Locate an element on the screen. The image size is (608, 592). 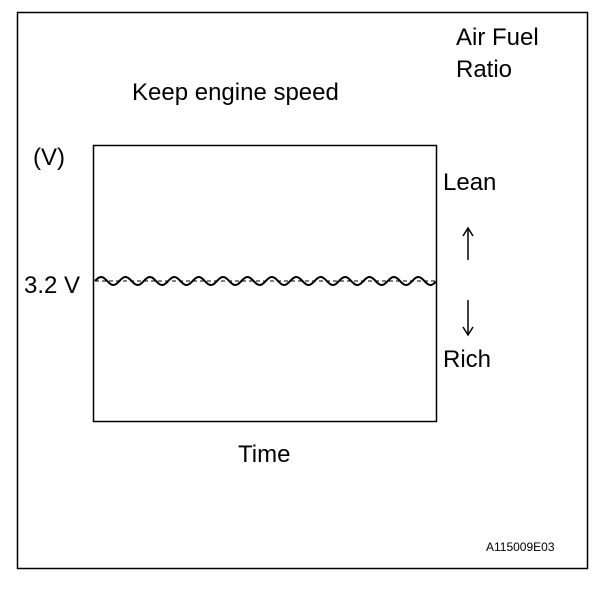
y-unit: (V) is located at coordinates (49, 157).